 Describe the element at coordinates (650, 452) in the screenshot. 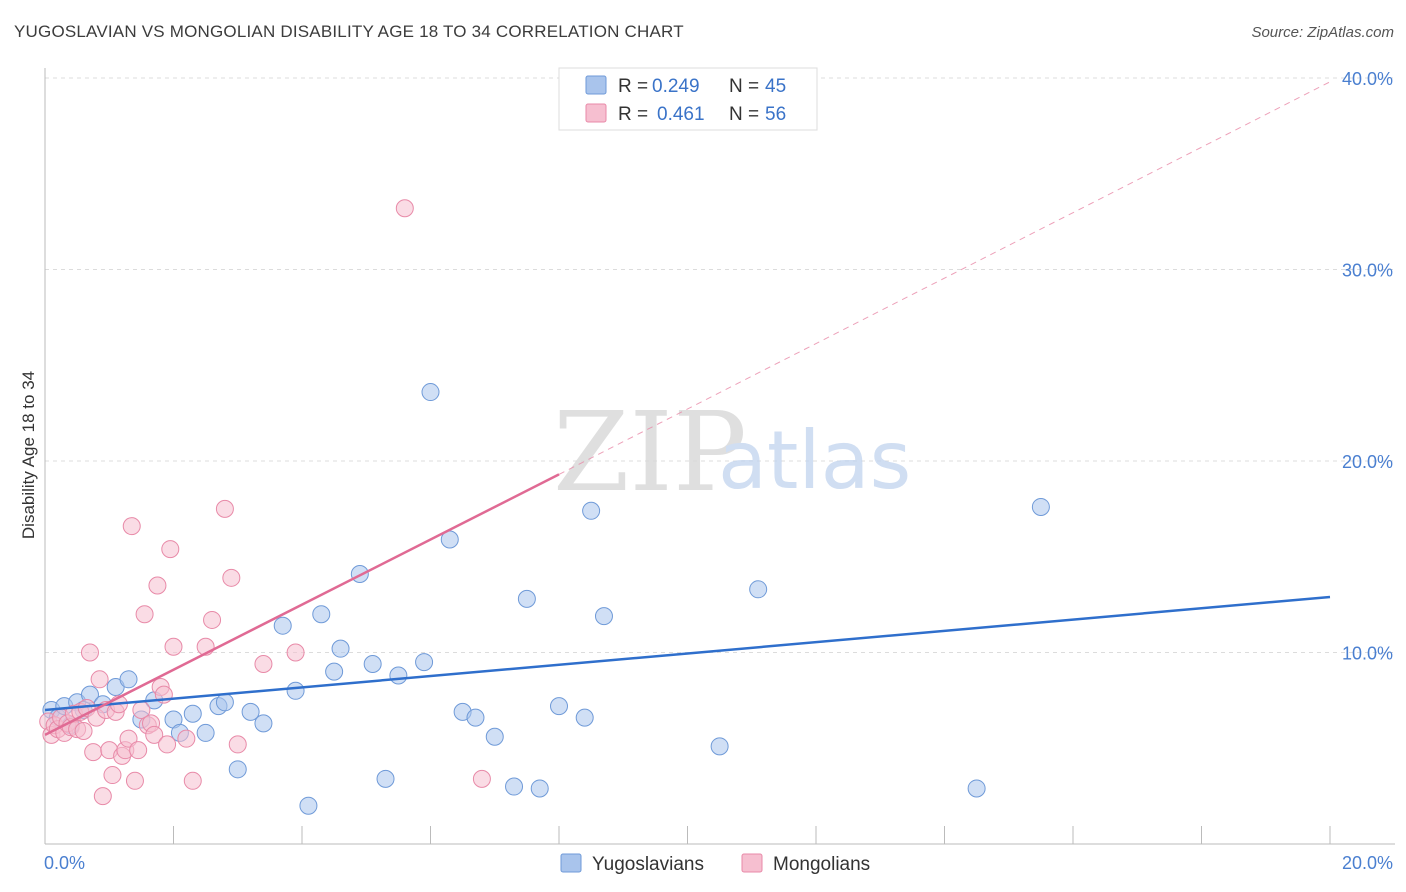

I see `watermark-zip: ZIP` at that location.